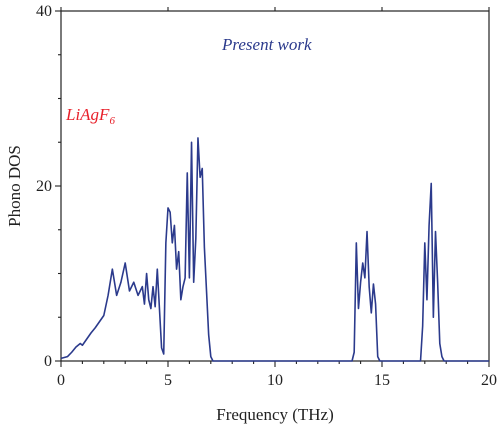 The width and height of the screenshot is (500, 436). Describe the element at coordinates (14, 186) in the screenshot. I see `y-axis-title: Phono DOS` at that location.